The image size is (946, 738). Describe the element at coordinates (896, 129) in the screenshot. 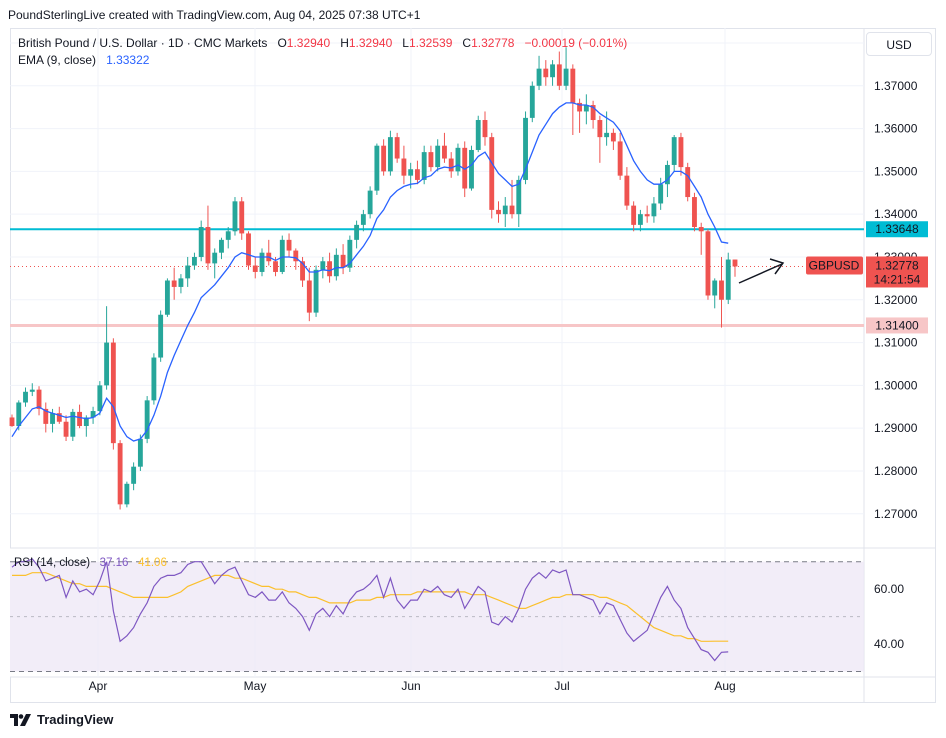

I see `y-tick-label: 1.36000` at that location.